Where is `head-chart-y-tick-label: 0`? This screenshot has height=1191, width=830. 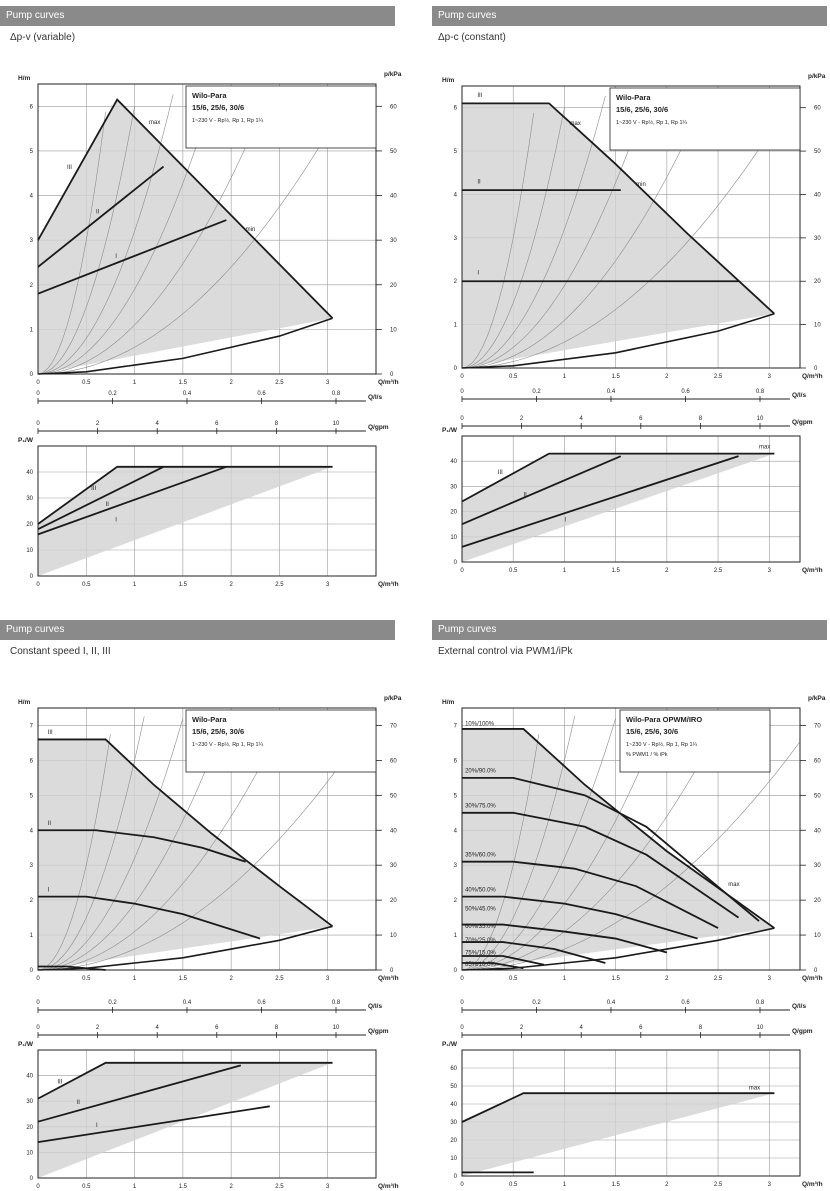 head-chart-y-tick-label: 0 is located at coordinates (32, 375).